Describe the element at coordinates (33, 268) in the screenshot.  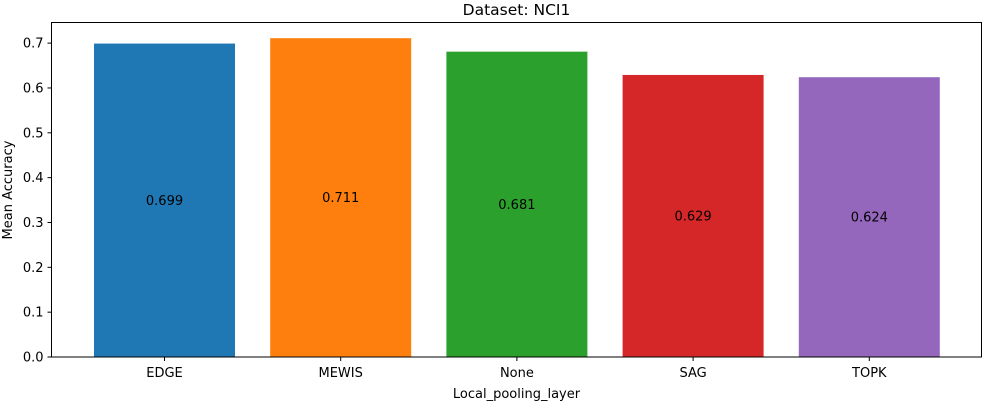
I see `y-tick-label: 0.2` at that location.